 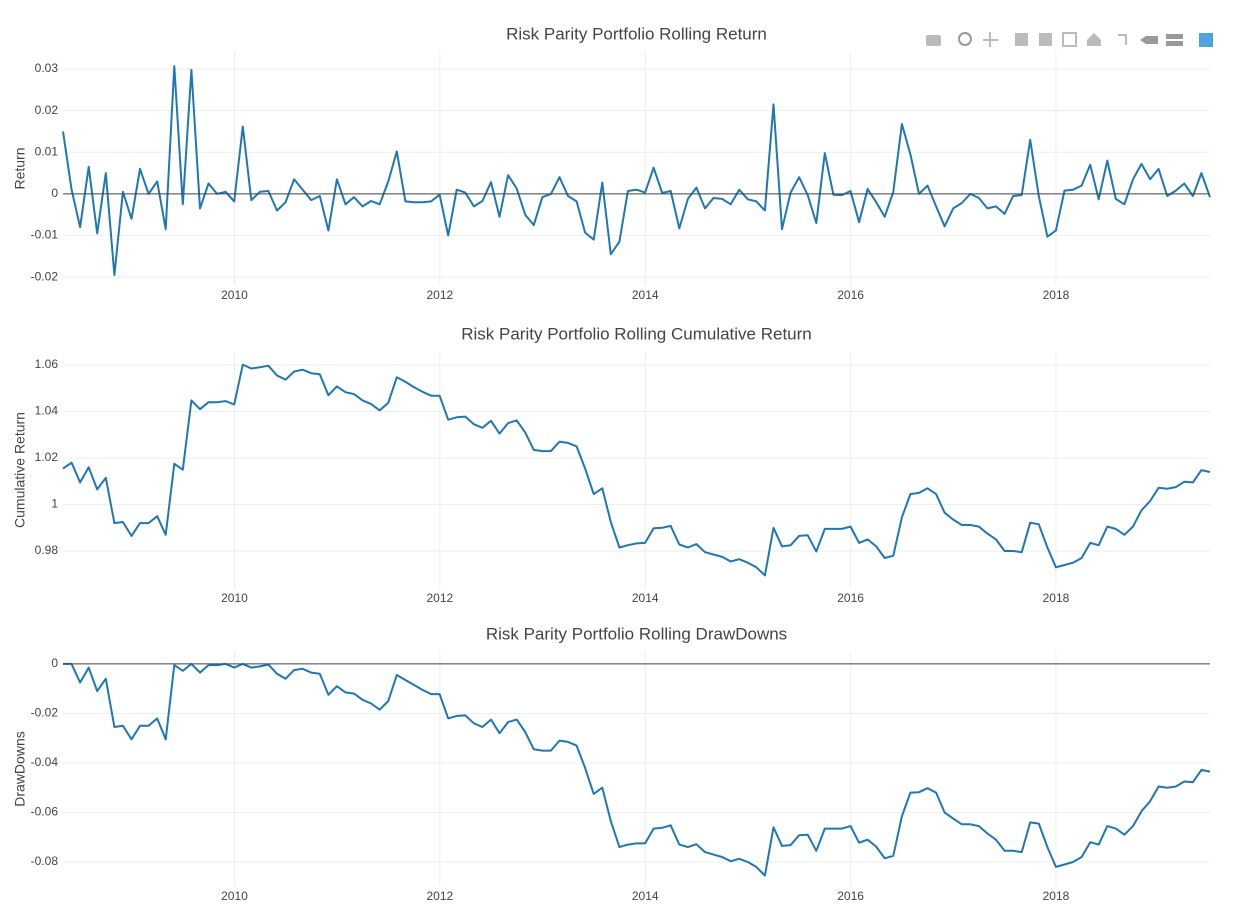 What do you see at coordinates (47, 457) in the screenshot?
I see `y-tick-label: 1.02` at bounding box center [47, 457].